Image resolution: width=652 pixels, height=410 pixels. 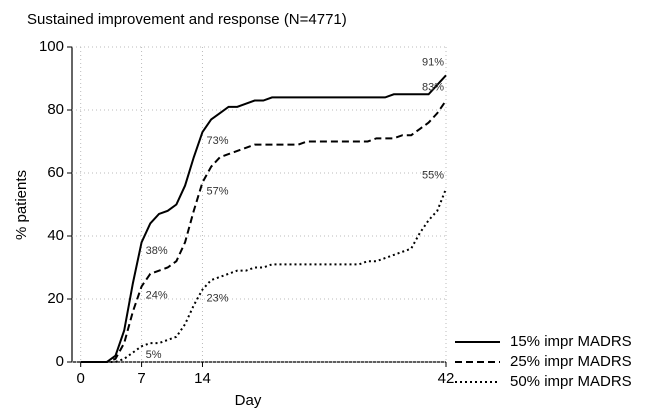 I want to click on data-label: 38%, so click(x=157, y=251).